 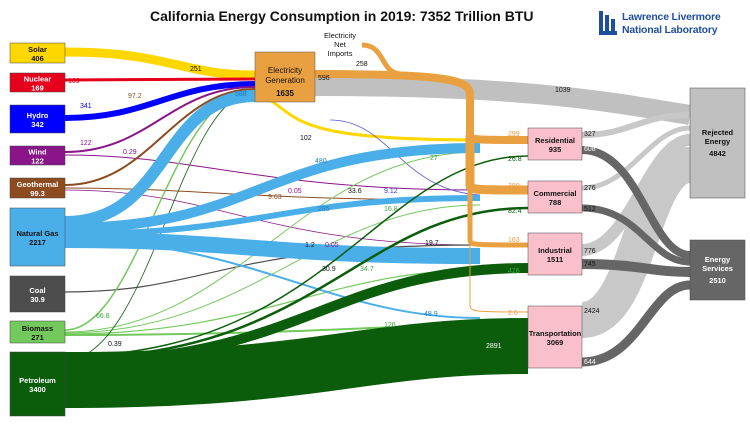 I want to click on label-petro-trans: 2891, so click(x=494, y=346).